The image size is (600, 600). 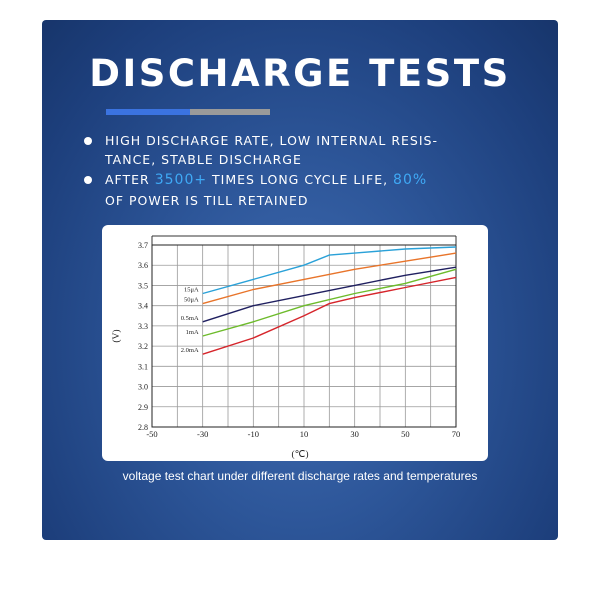 What do you see at coordinates (203, 159) in the screenshot?
I see `bullet-text-1-line2: TANCE, STABLE DISCHARGE` at bounding box center [203, 159].